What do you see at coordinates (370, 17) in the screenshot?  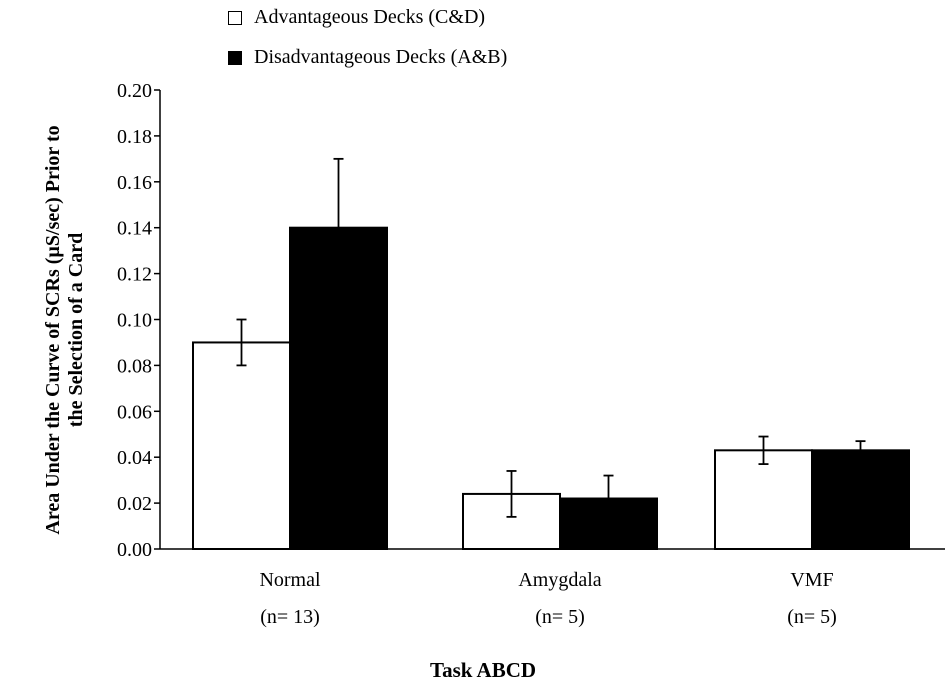 I see `legend-label-advantageous: Advantageous Decks (C&D)` at bounding box center [370, 17].